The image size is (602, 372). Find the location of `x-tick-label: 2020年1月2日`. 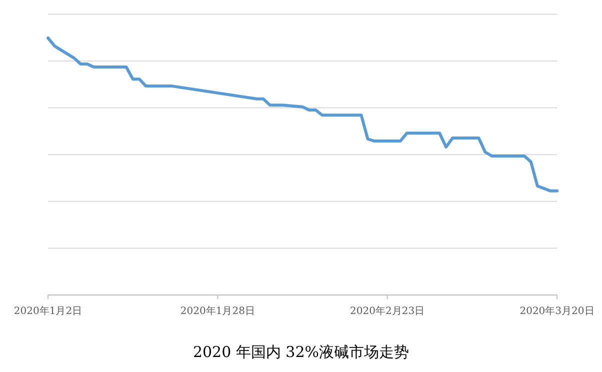

x-tick-label: 2020年1月2日 is located at coordinates (48, 311).